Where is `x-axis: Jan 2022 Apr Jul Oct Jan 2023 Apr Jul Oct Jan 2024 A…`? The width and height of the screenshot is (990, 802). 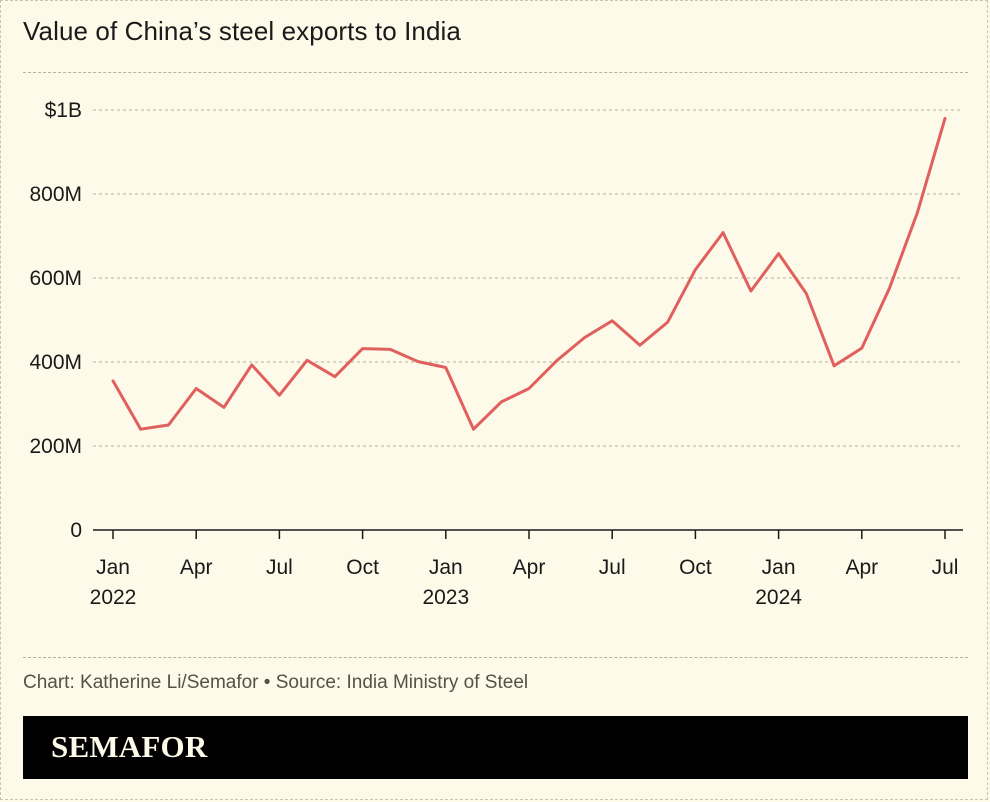 x-axis: Jan 2022 Apr Jul Oct Jan 2023 Apr Jul Oct Jan 2024 A… is located at coordinates (526, 569).